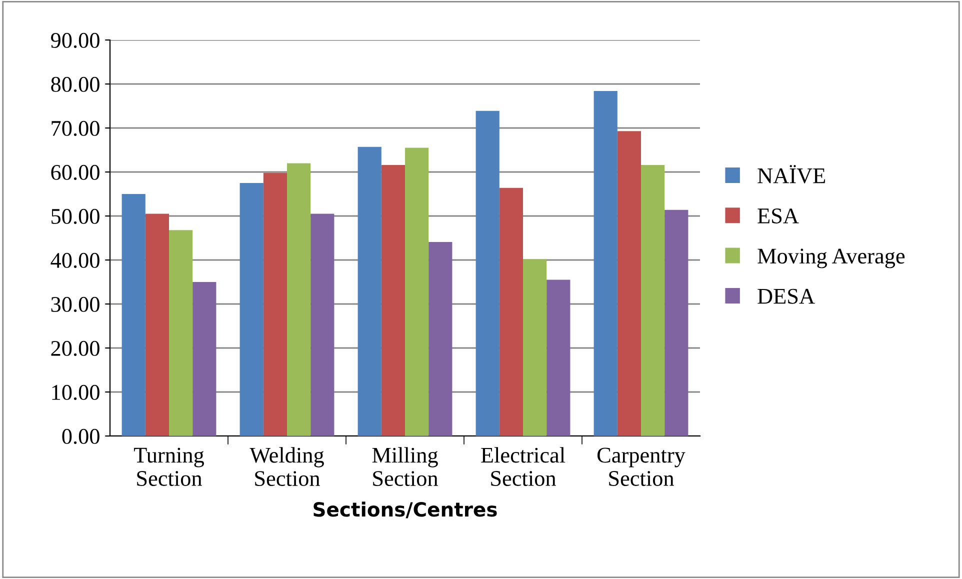  Describe the element at coordinates (75, 304) in the screenshot. I see `y-tick-label: 30.00` at that location.